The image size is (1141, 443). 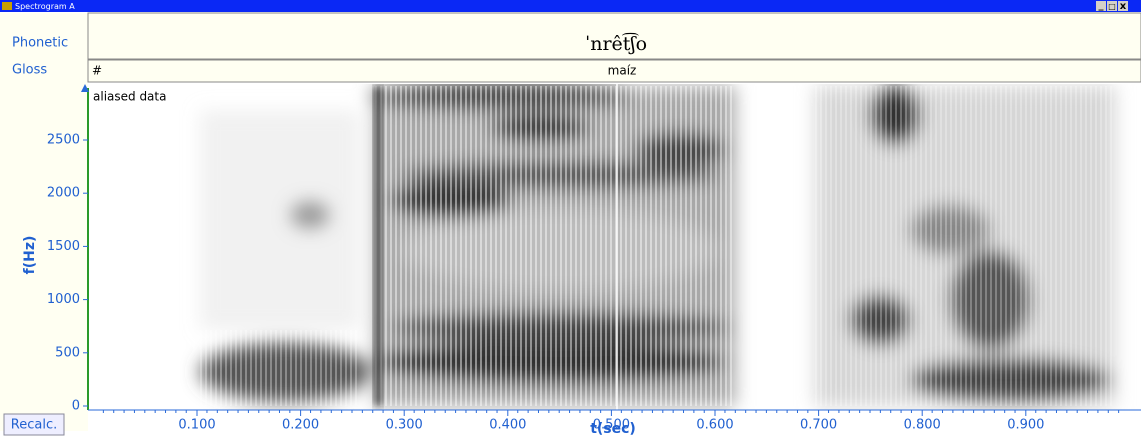 I want to click on gloss-marker: #, so click(x=97, y=71).